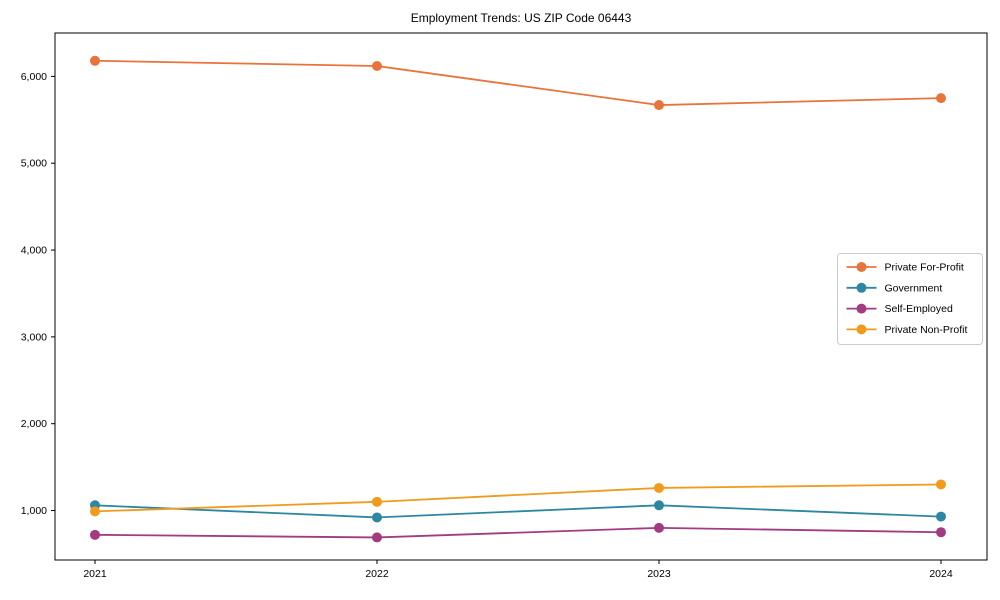 Image resolution: width=1000 pixels, height=600 pixels. Describe the element at coordinates (34, 251) in the screenshot. I see `y-tick-label: 4,000` at that location.